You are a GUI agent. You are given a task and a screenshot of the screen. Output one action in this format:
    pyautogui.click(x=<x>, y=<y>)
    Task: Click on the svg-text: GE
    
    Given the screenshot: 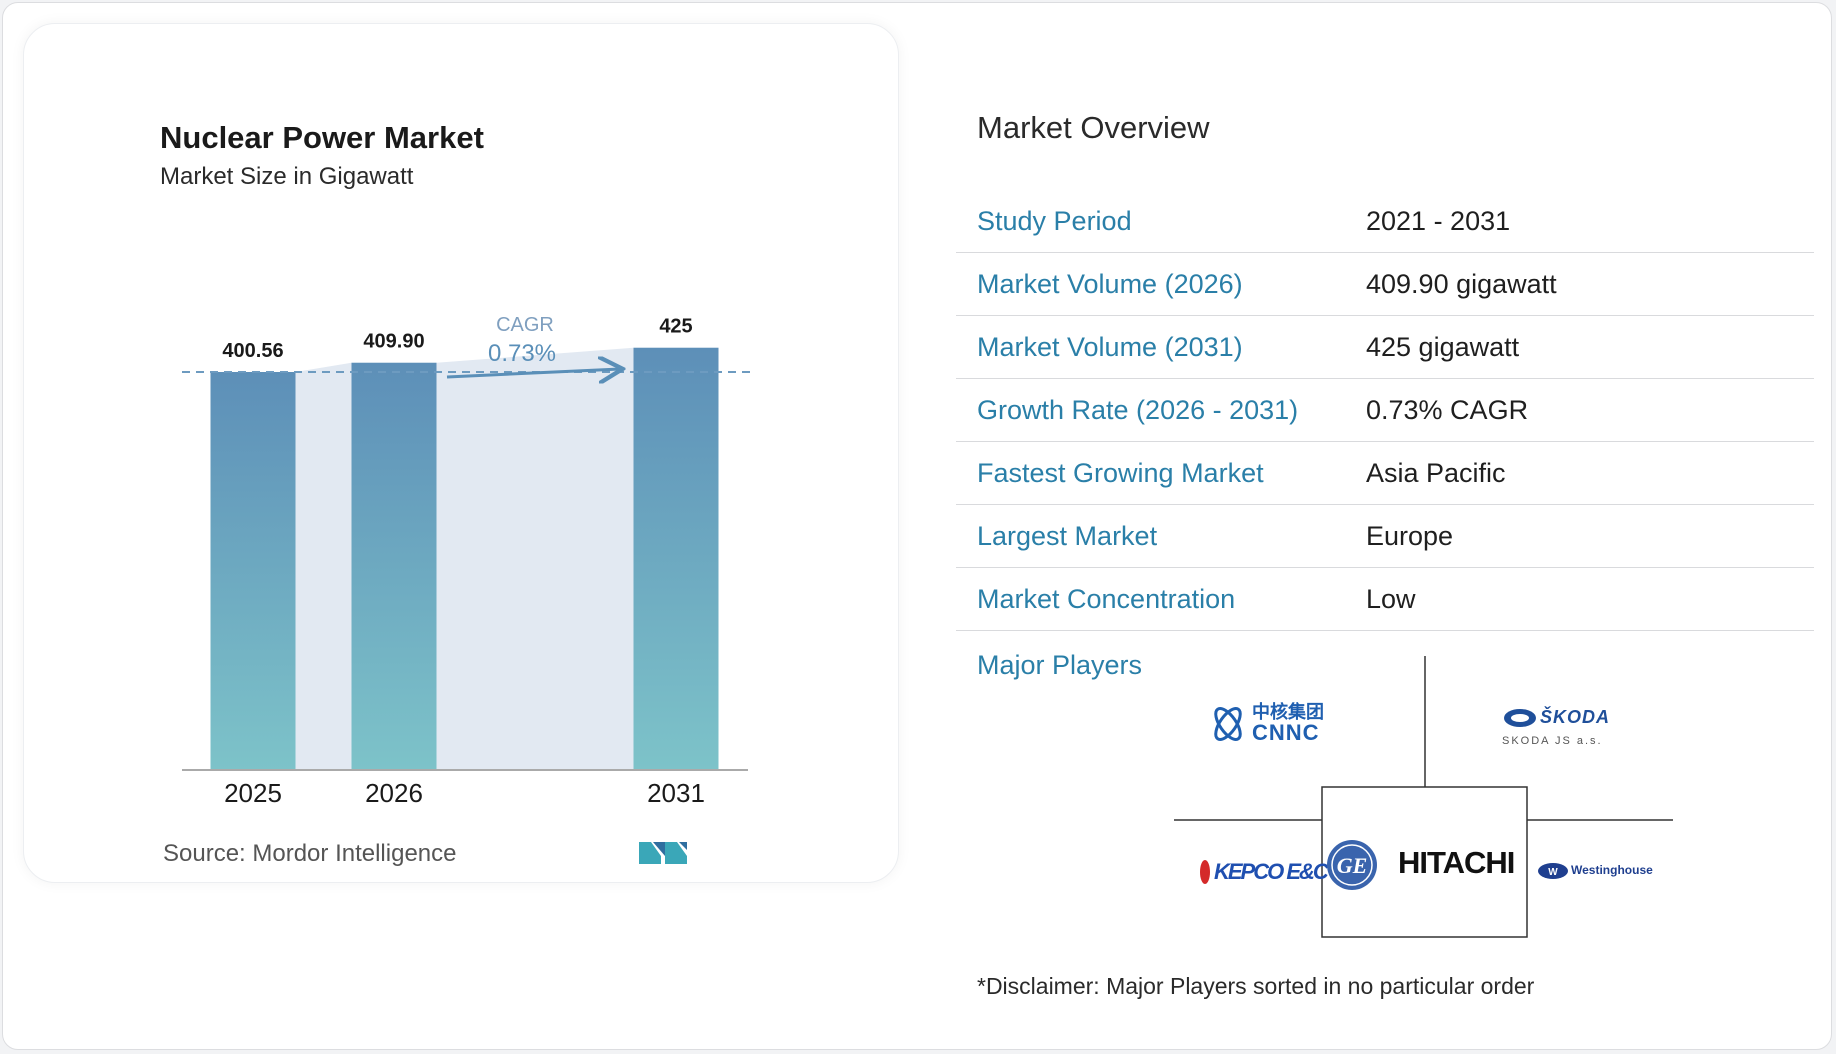 What is the action you would take?
    pyautogui.click(x=1352, y=865)
    